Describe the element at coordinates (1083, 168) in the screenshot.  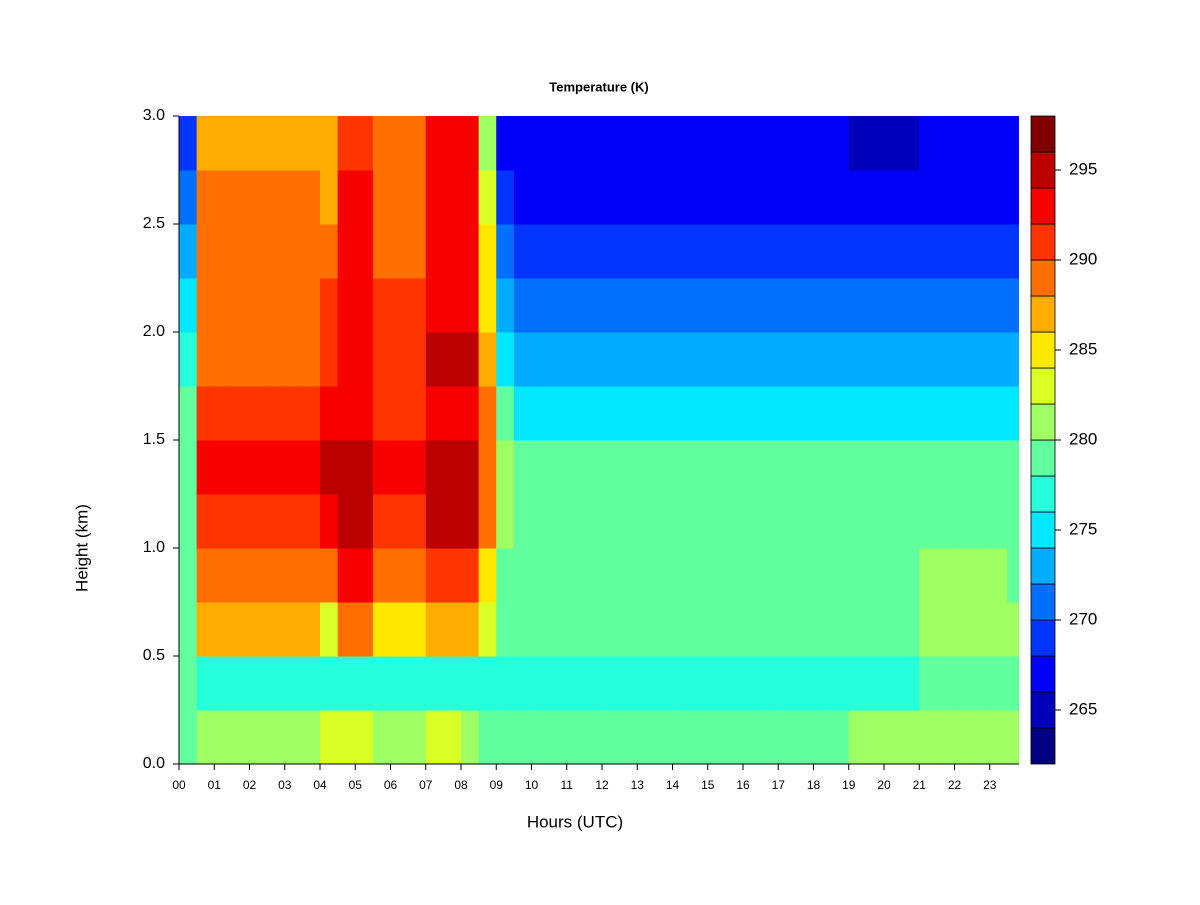
I see `colorbar-tick-label: 295` at that location.